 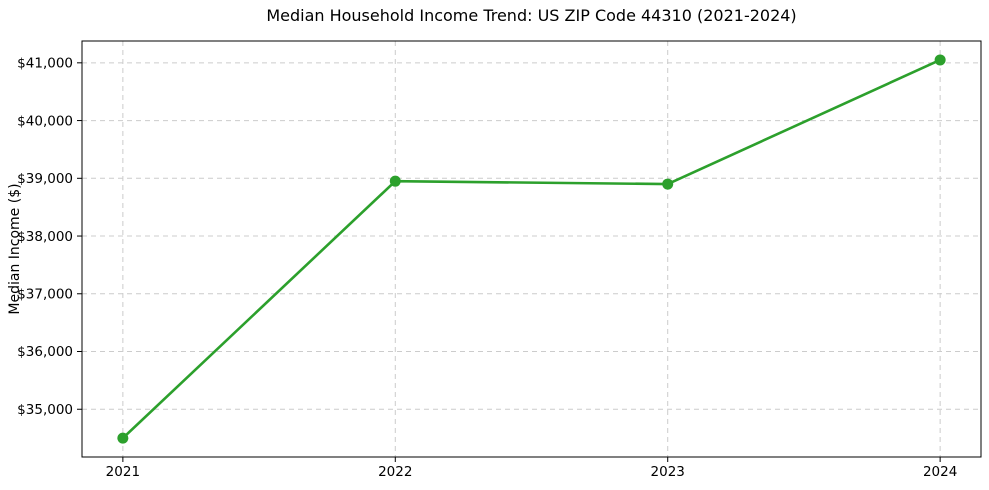 What do you see at coordinates (123, 472) in the screenshot?
I see `x-tick-label: 2021` at bounding box center [123, 472].